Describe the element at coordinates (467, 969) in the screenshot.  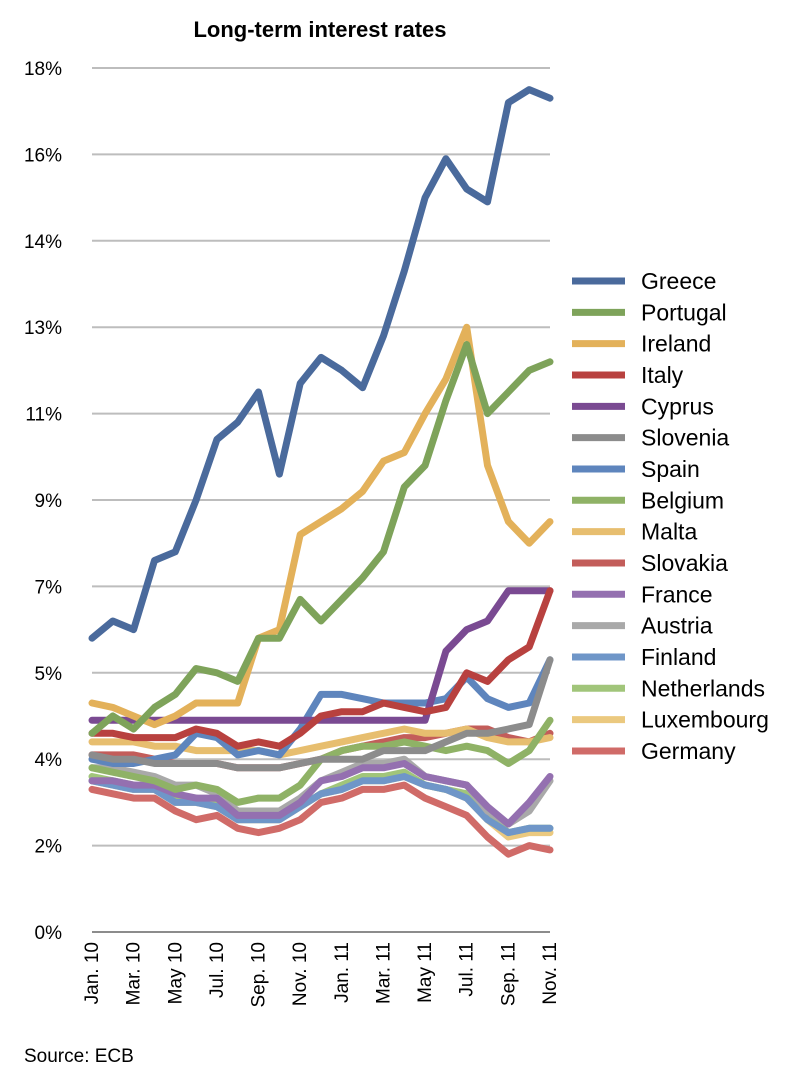
I see `x-tick-label: Jul. 11` at that location.